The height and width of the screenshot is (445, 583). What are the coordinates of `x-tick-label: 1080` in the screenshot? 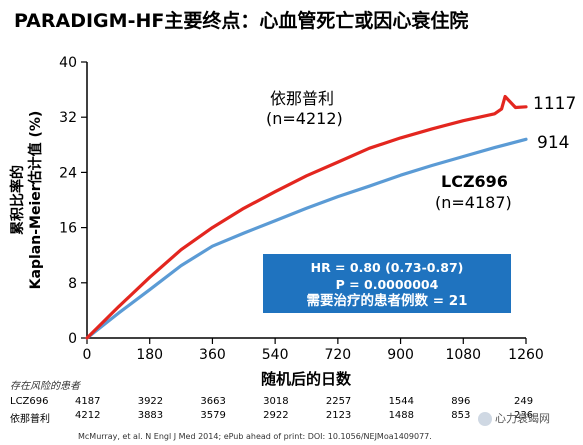 It's located at (463, 355).